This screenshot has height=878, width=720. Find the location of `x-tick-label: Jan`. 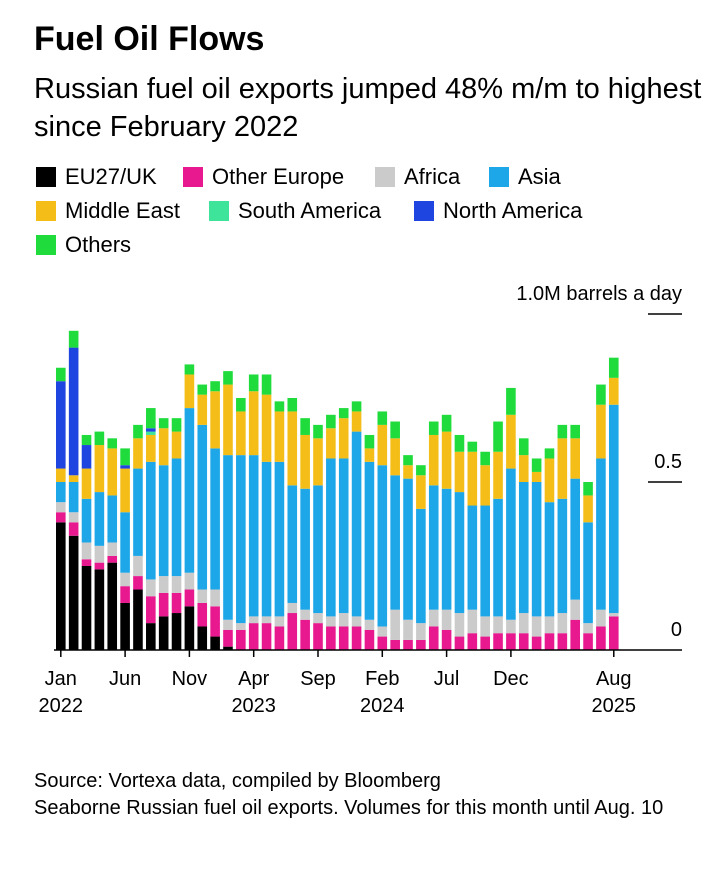

x-tick-label: Jan is located at coordinates (61, 679).